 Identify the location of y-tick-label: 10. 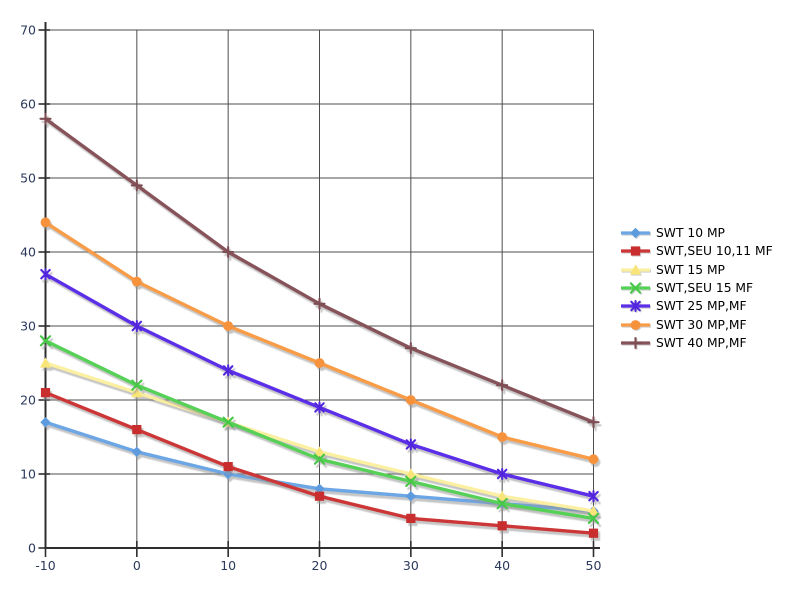
(28, 474).